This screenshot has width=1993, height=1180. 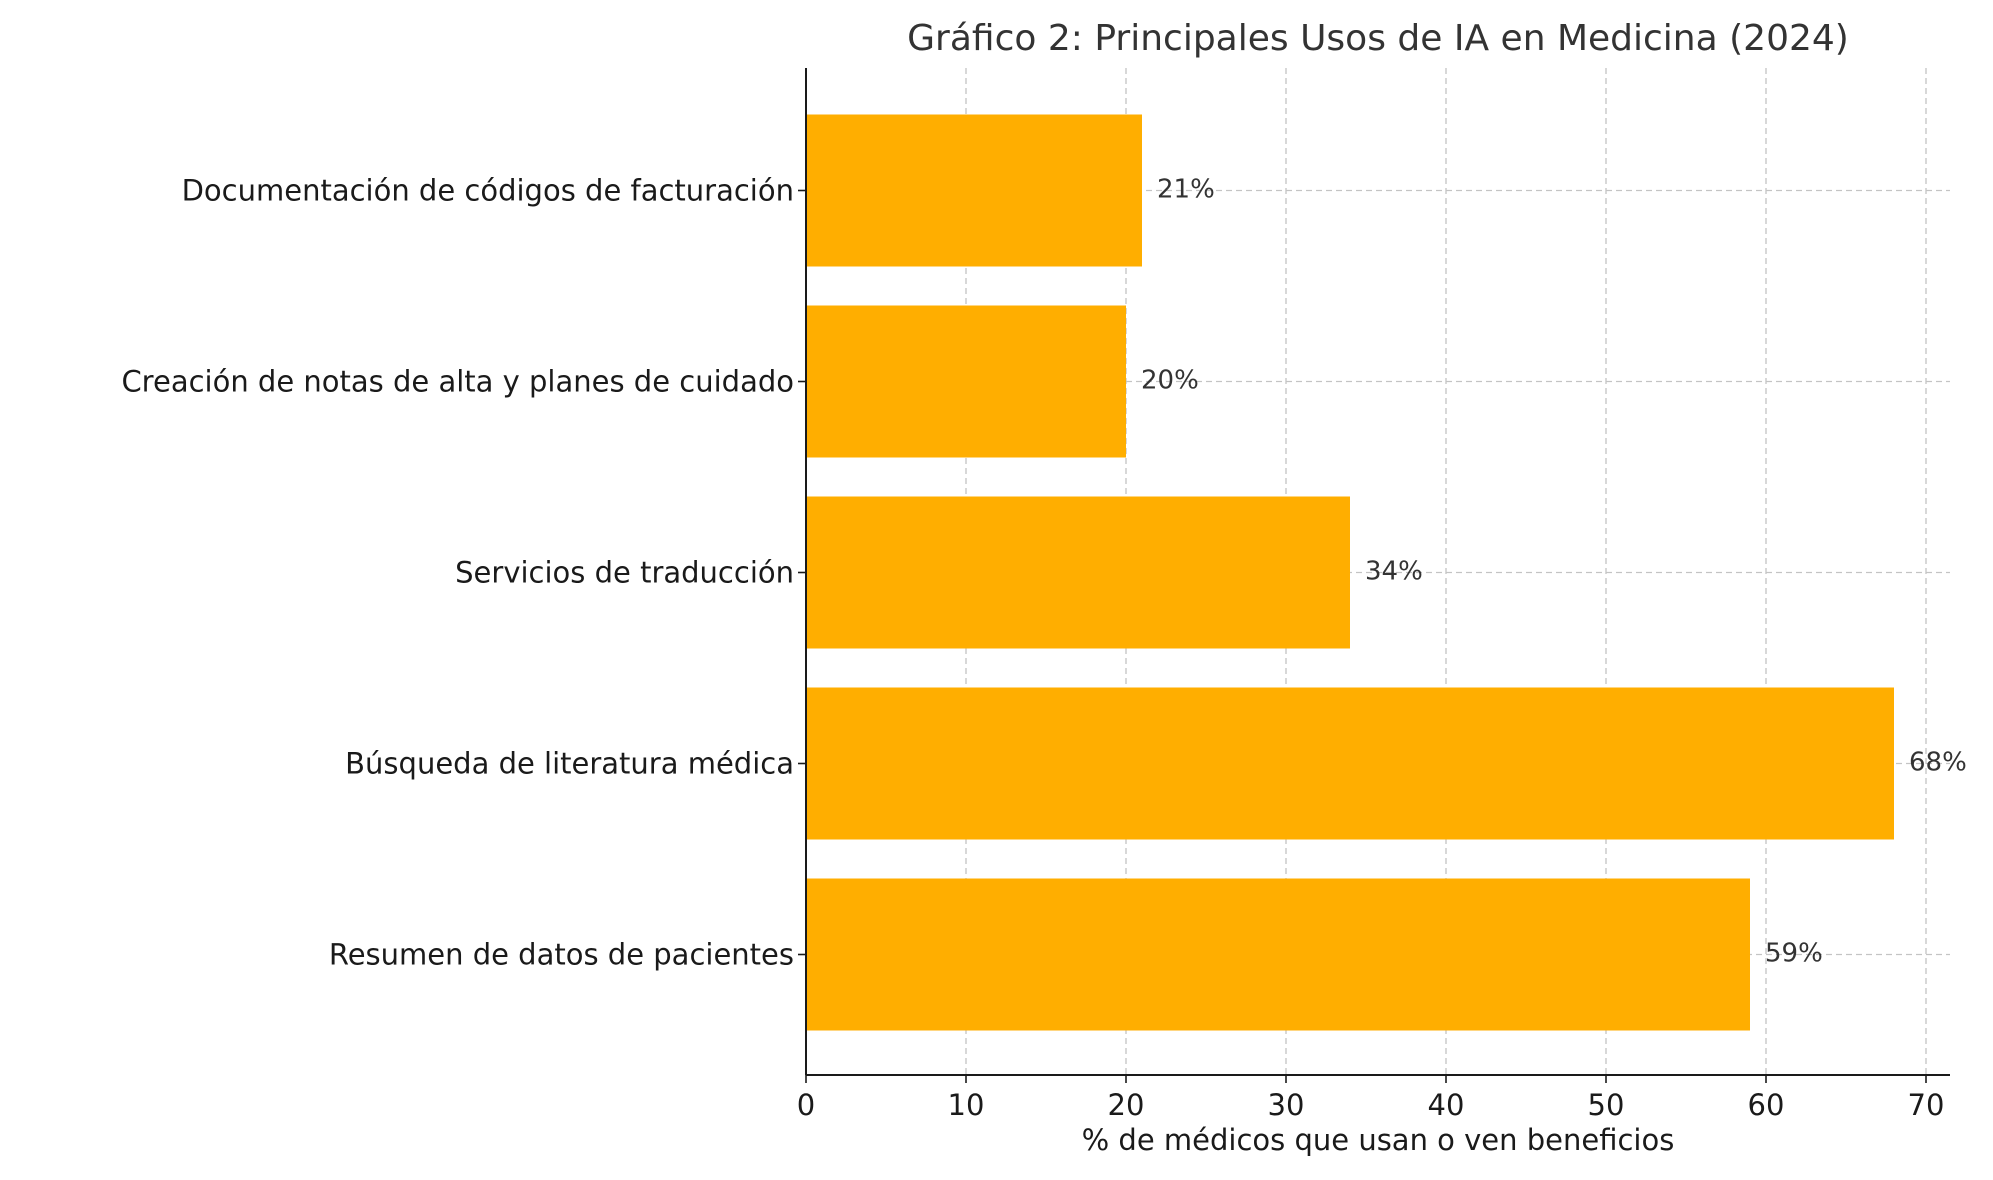 I want to click on x-tick-label: 40, so click(x=1446, y=1105).